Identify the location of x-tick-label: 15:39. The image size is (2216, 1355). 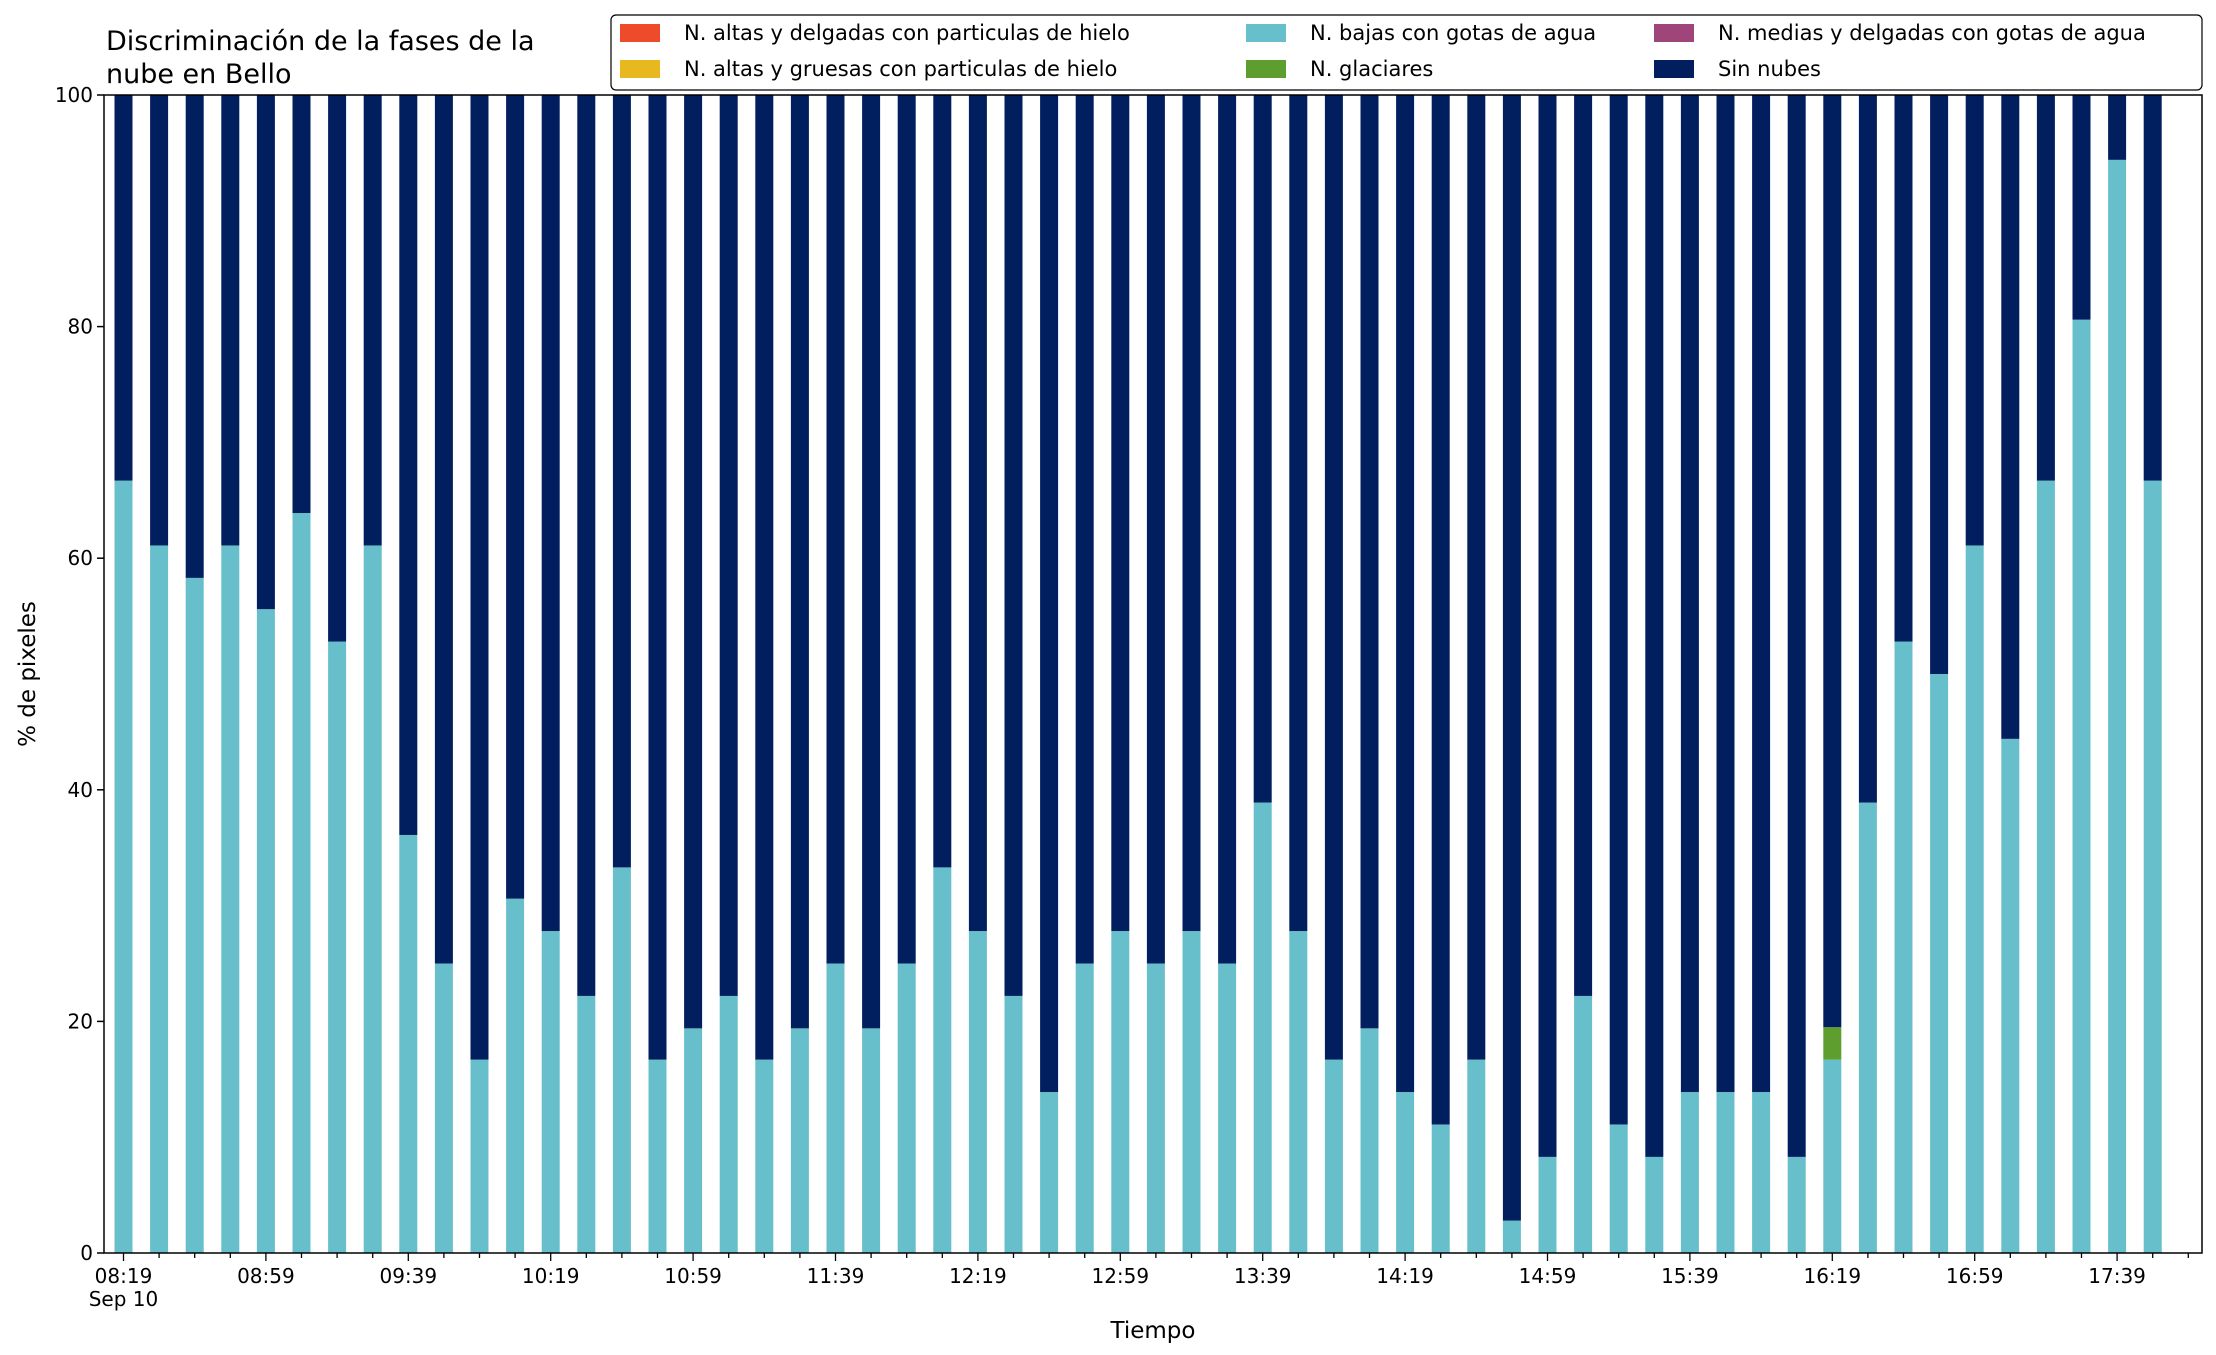
(1690, 1276).